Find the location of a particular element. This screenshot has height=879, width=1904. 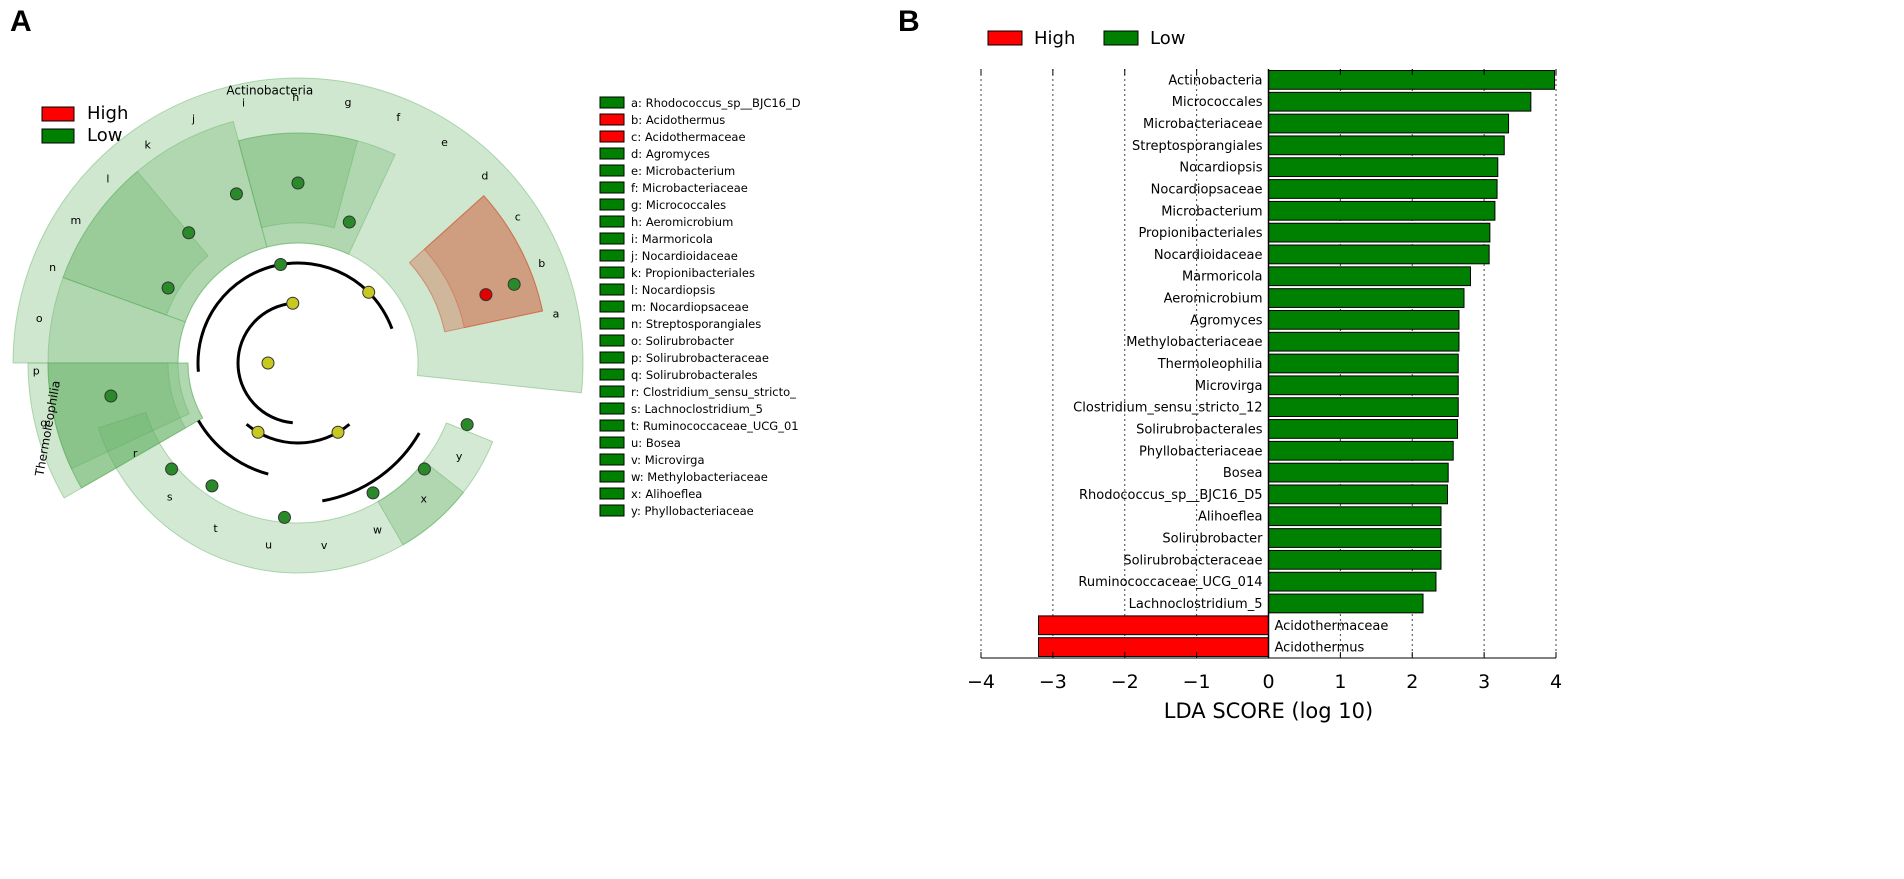

bar-solirubrobacteraceae is located at coordinates (1355, 559).